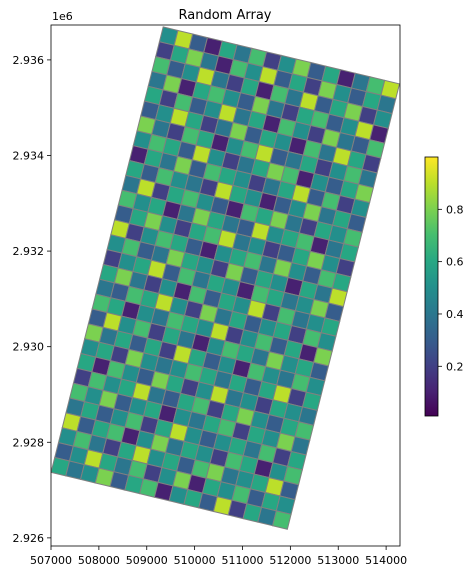 The image size is (474, 577). I want to click on y-tick-label: 2.930, so click(29, 347).